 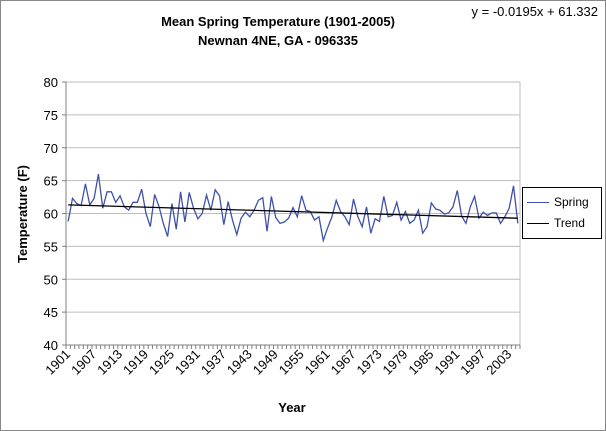 I want to click on trend-equation: y = -0.0195x + 61.332, so click(x=534, y=11).